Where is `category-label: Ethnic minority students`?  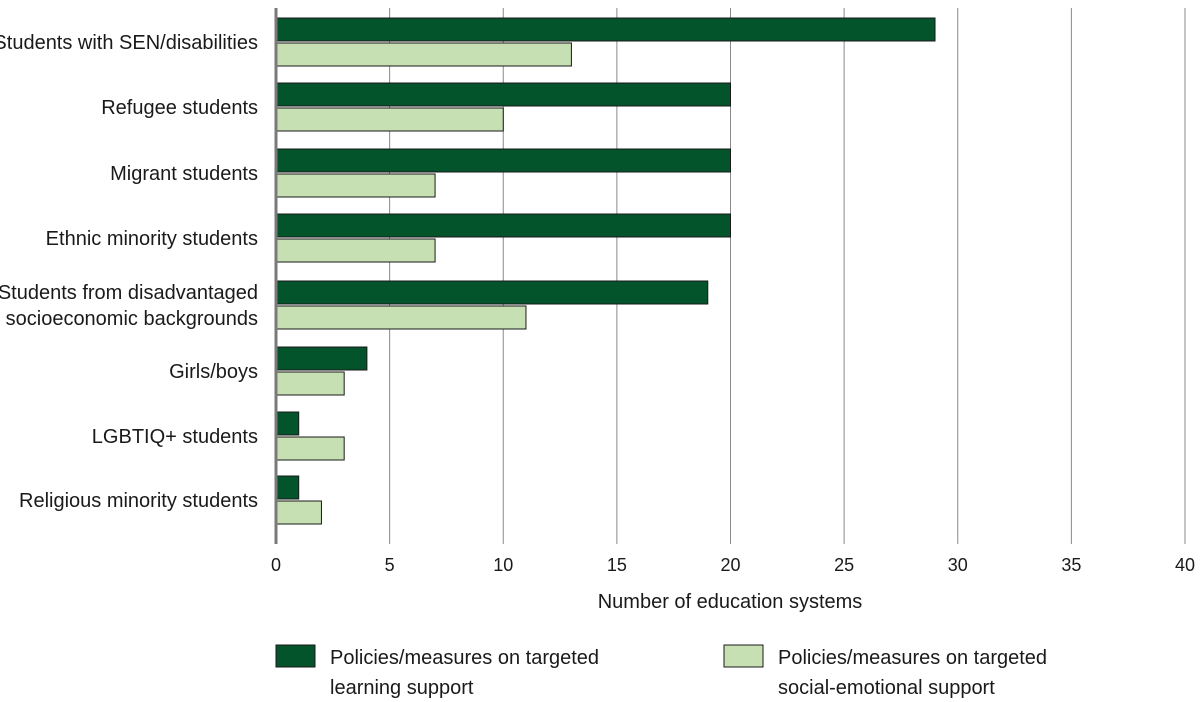 category-label: Ethnic minority students is located at coordinates (152, 239).